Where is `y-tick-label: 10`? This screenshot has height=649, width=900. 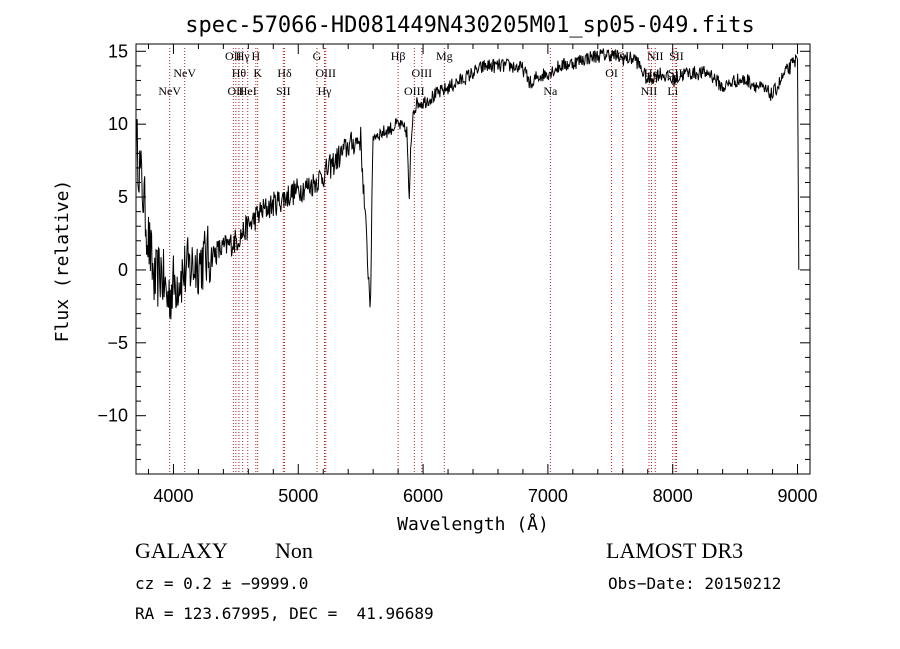 y-tick-label: 10 is located at coordinates (118, 124).